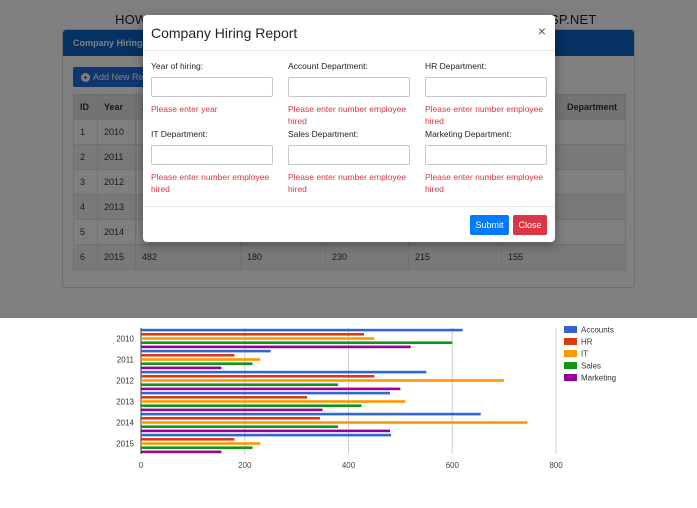 This screenshot has height=508, width=697. What do you see at coordinates (188, 355) in the screenshot?
I see `bar-hr-2011` at bounding box center [188, 355].